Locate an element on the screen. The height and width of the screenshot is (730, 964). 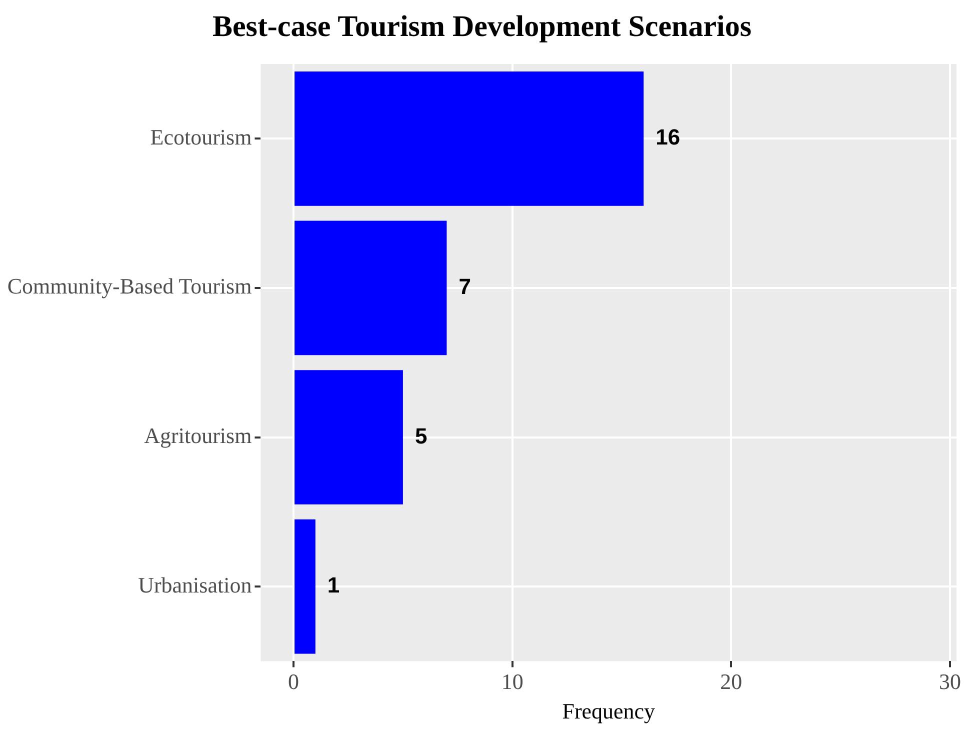
y-tick-label: Agritourism is located at coordinates (198, 435).